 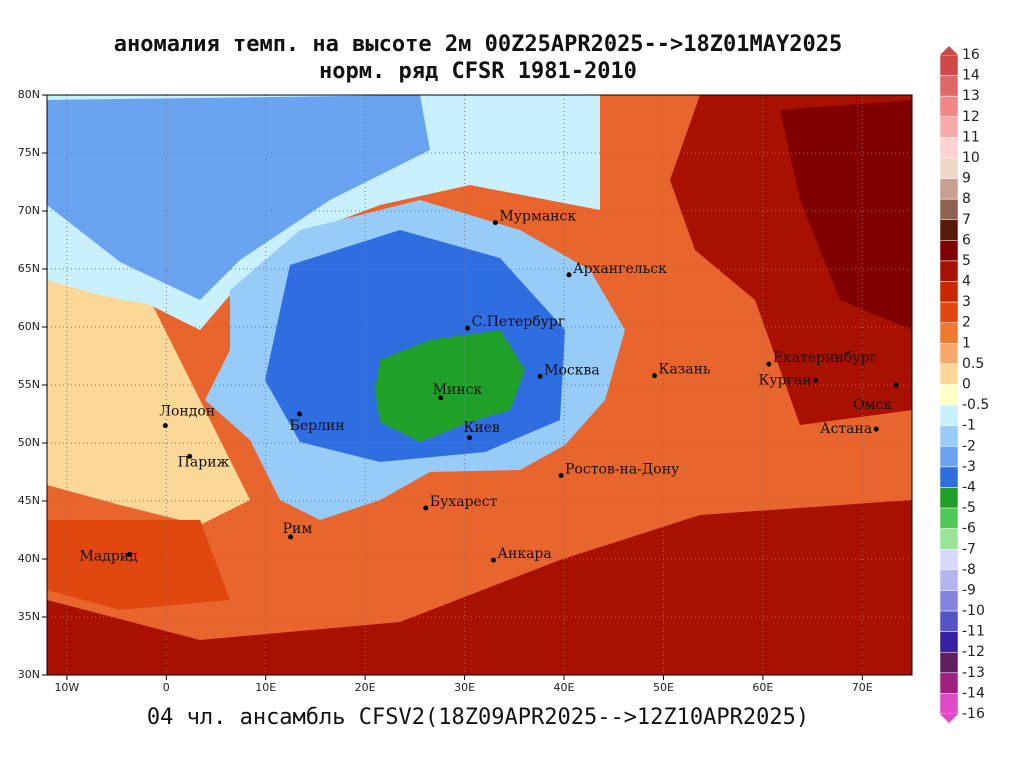 I want to click on colorbar-label: 2, so click(x=966, y=323).